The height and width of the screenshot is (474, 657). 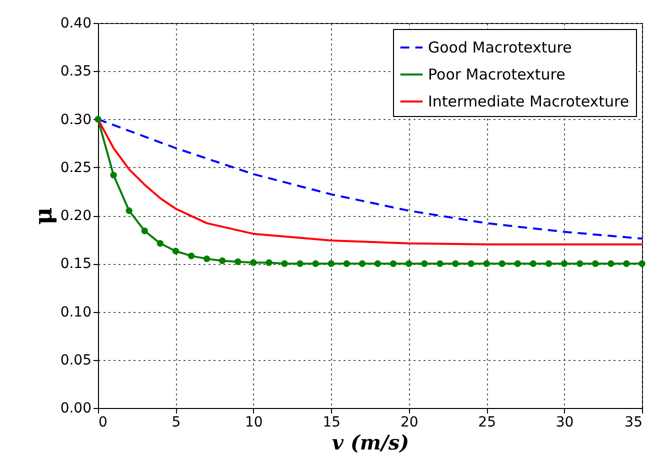 What do you see at coordinates (331, 422) in the screenshot?
I see `x-tick-label: 15` at bounding box center [331, 422].